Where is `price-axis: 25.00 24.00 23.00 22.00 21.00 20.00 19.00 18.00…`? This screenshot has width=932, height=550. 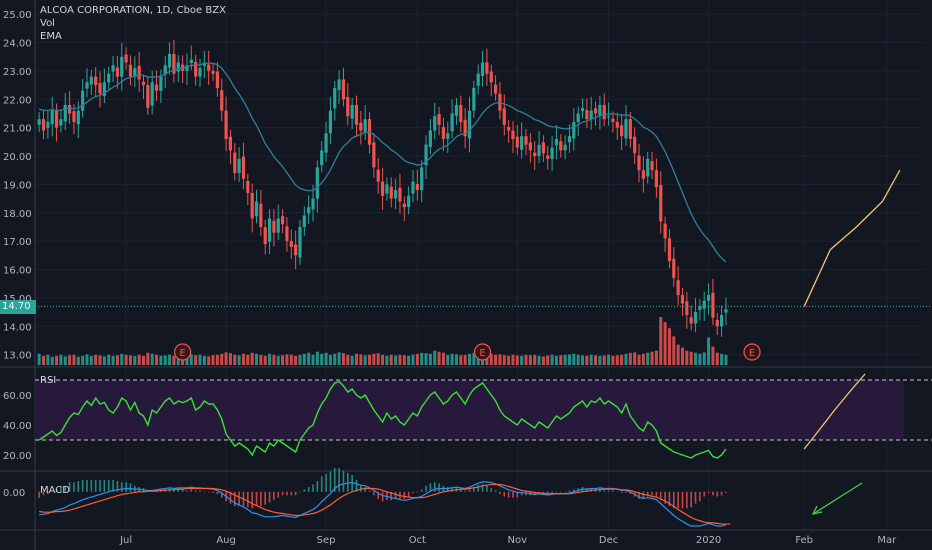 price-axis: 25.00 24.00 23.00 22.00 21.00 20.00 19.00 18.00… is located at coordinates (17, 185).